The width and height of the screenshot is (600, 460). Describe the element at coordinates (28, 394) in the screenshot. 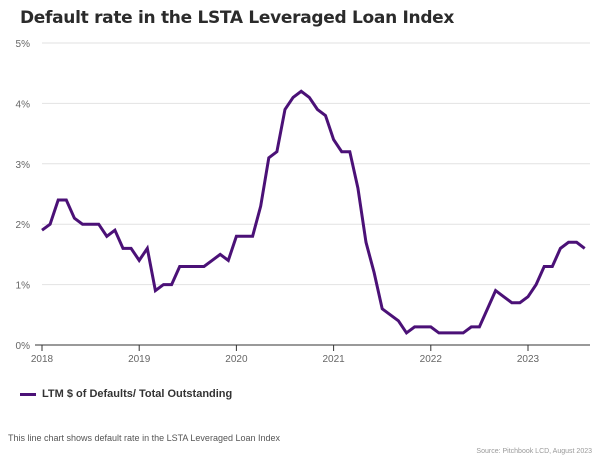

I see `legend-swatch` at that location.